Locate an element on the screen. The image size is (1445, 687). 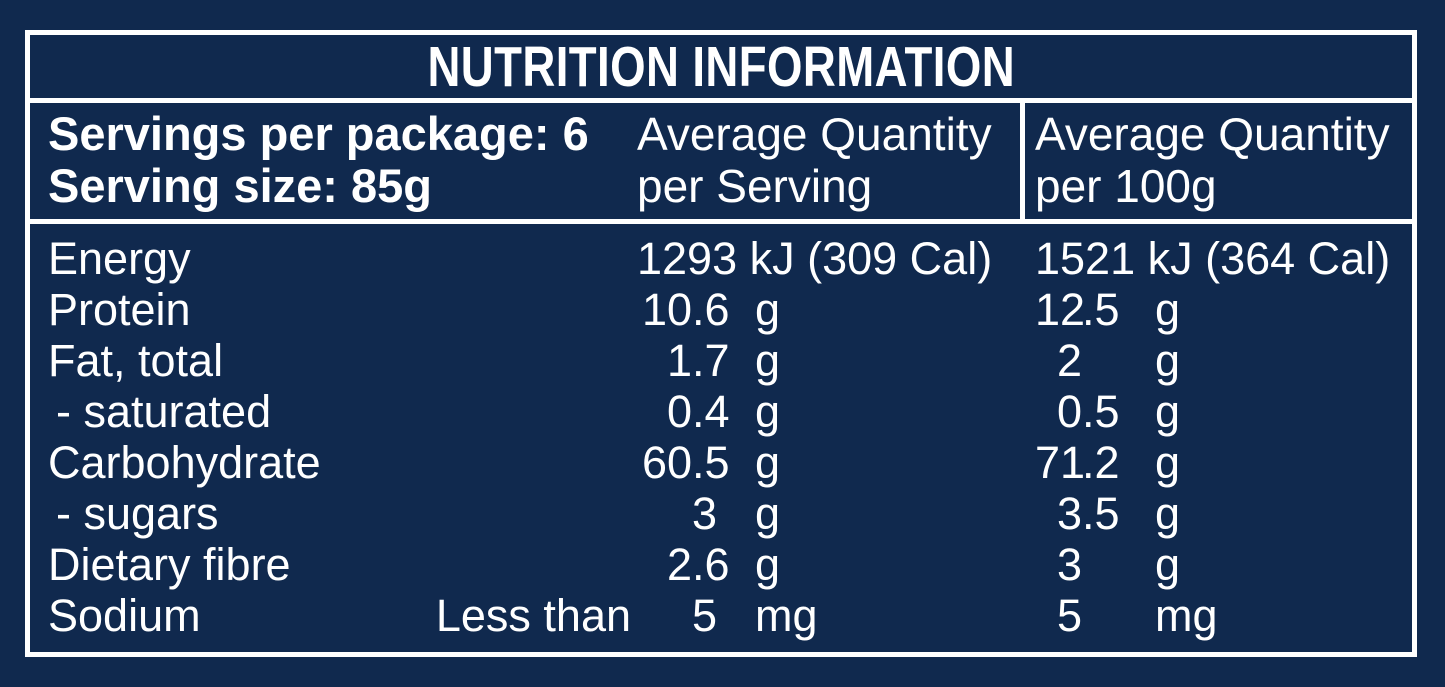
per100g-value-int: 71 is located at coordinates (1060, 462).